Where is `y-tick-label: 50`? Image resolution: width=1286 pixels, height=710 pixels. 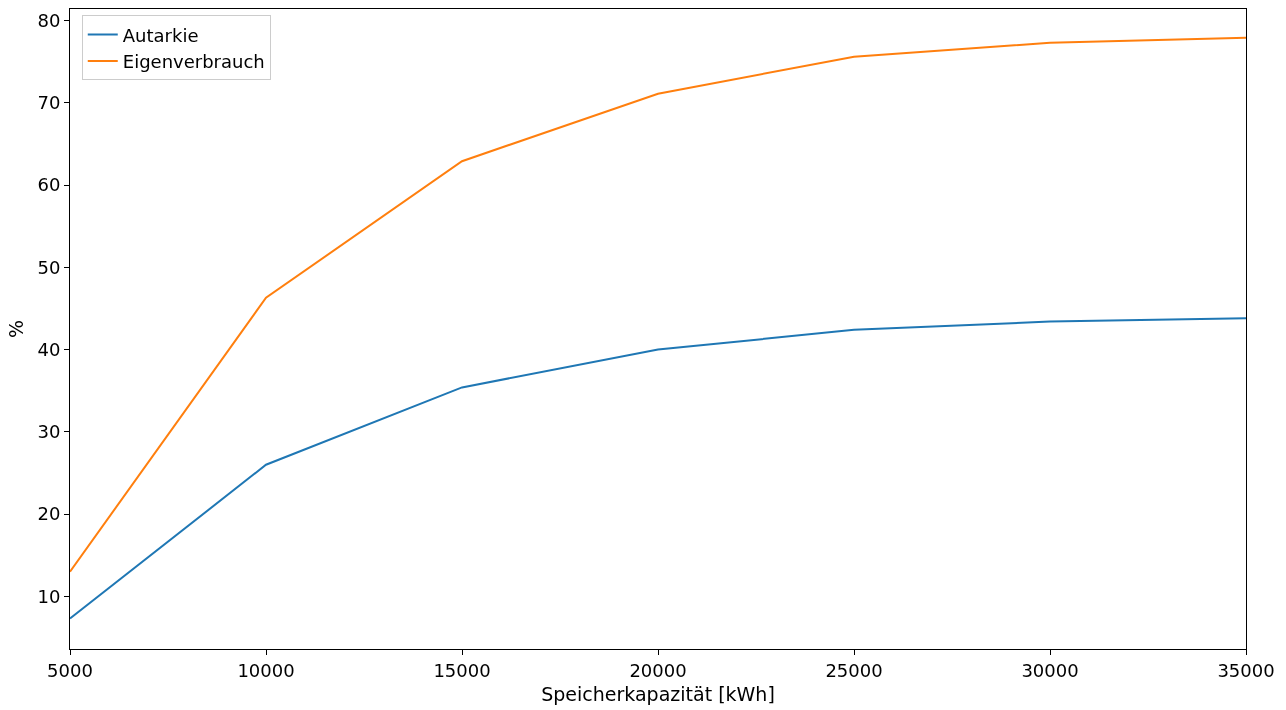 y-tick-label: 50 is located at coordinates (49, 267).